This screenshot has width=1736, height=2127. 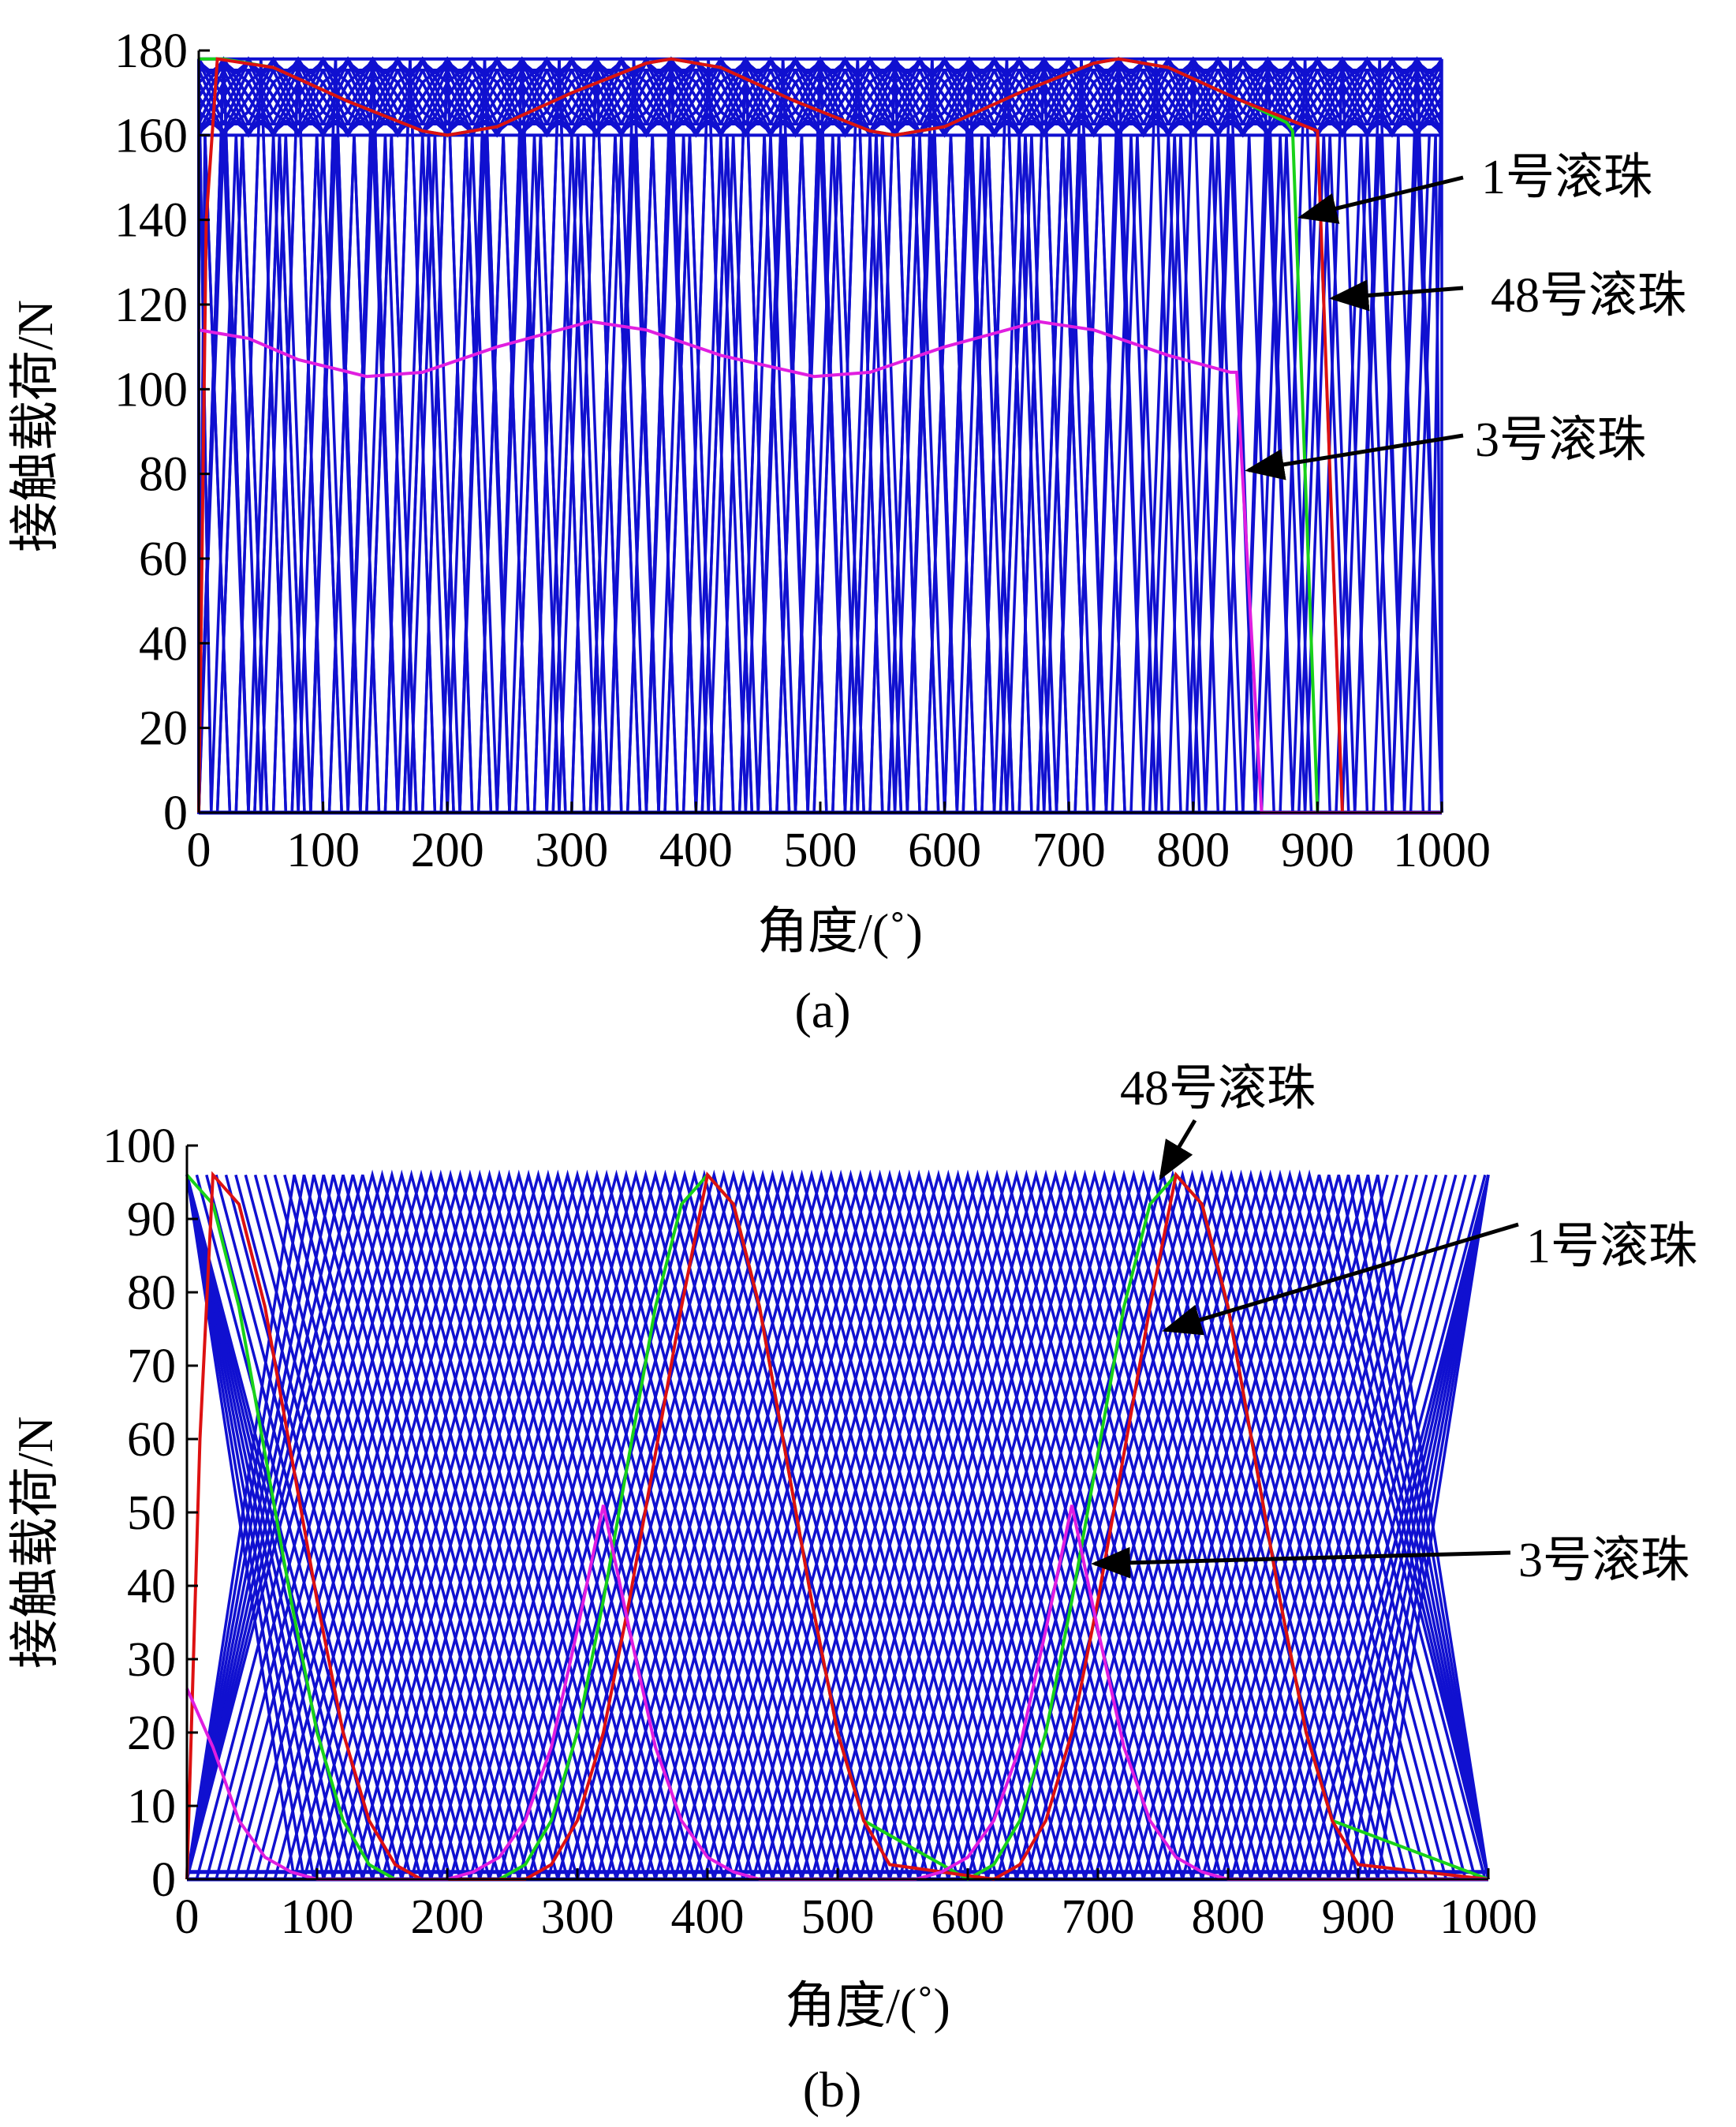 I want to click on y-tick-label: 30, so click(x=151, y=1660).